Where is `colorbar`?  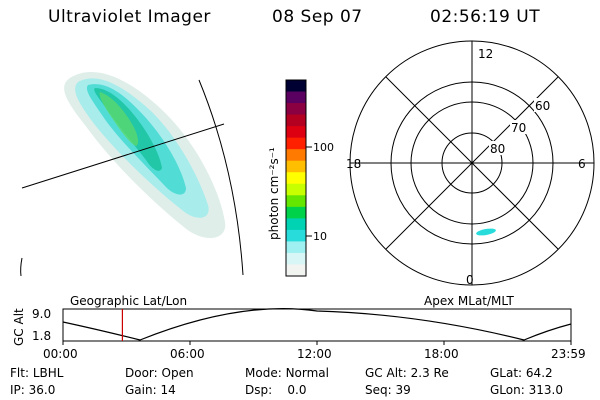 colorbar is located at coordinates (296, 178).